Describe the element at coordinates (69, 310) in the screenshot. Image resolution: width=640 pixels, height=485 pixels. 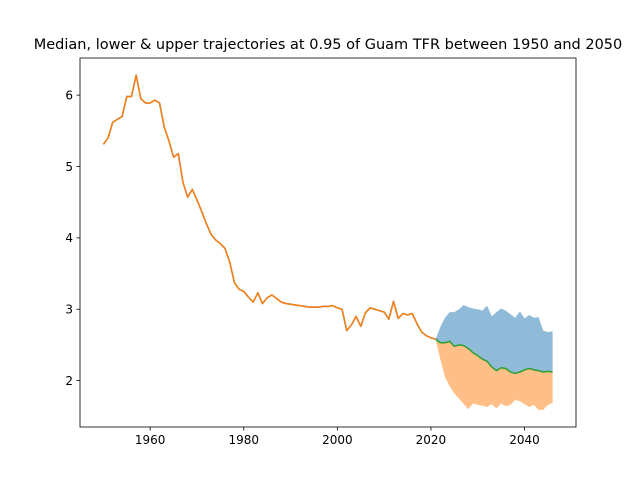
I see `y-tick-label: 3` at that location.